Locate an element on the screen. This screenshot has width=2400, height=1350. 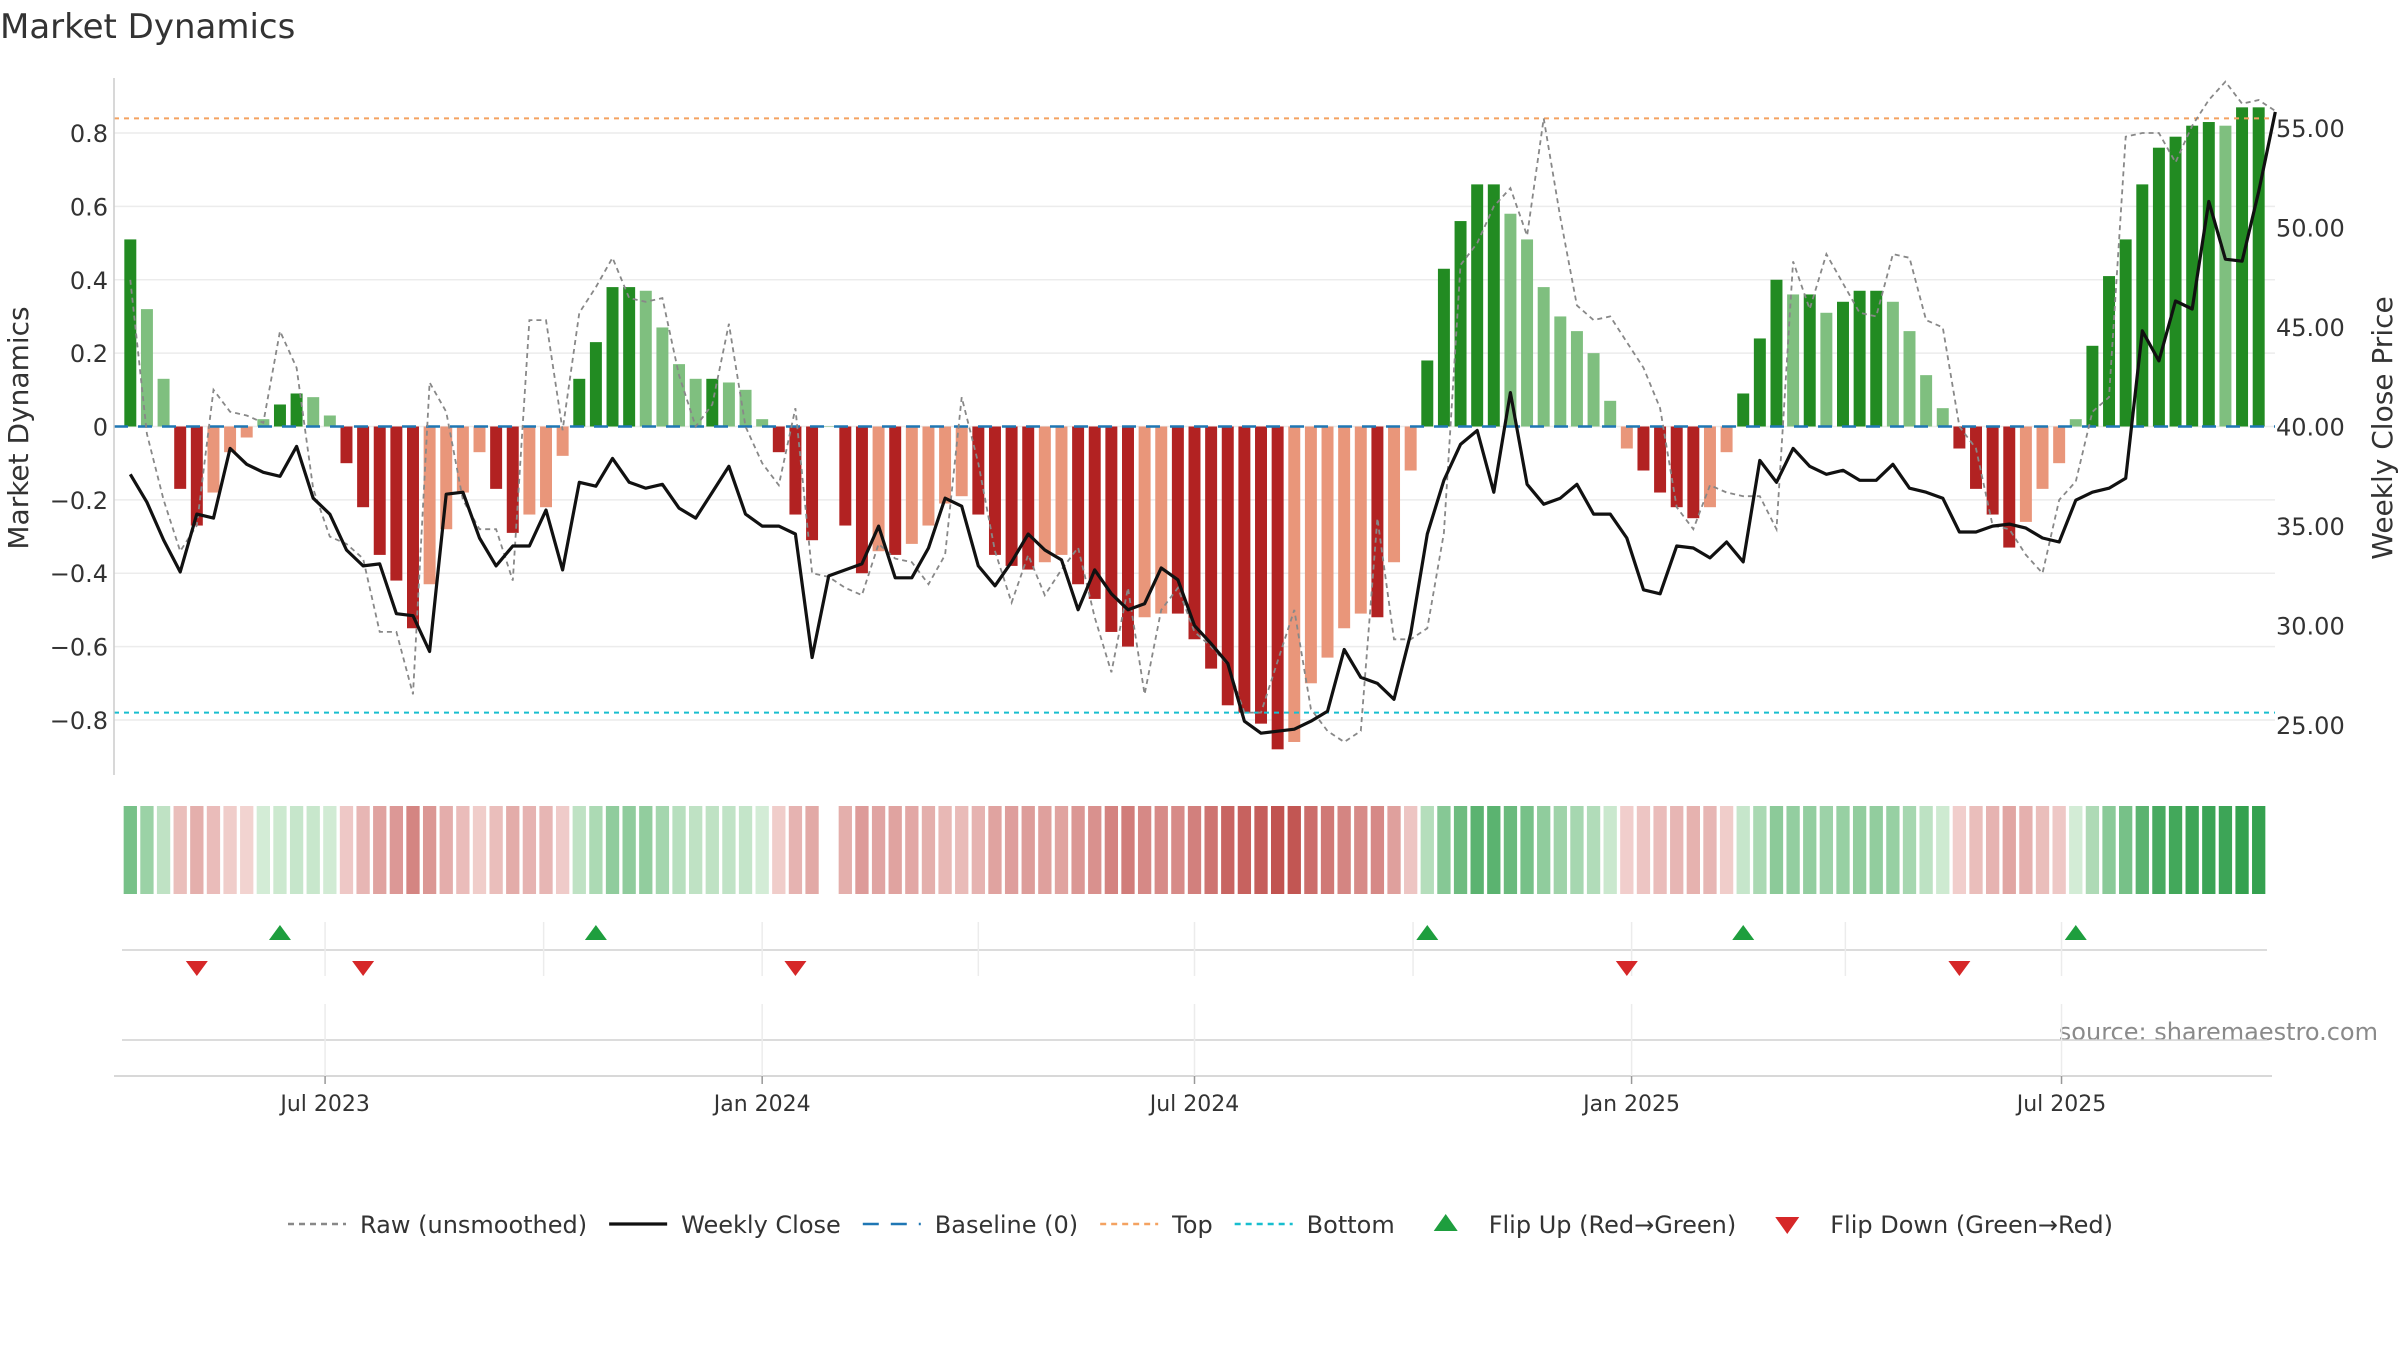
left-tick-label: −0.6 is located at coordinates (79, 648).